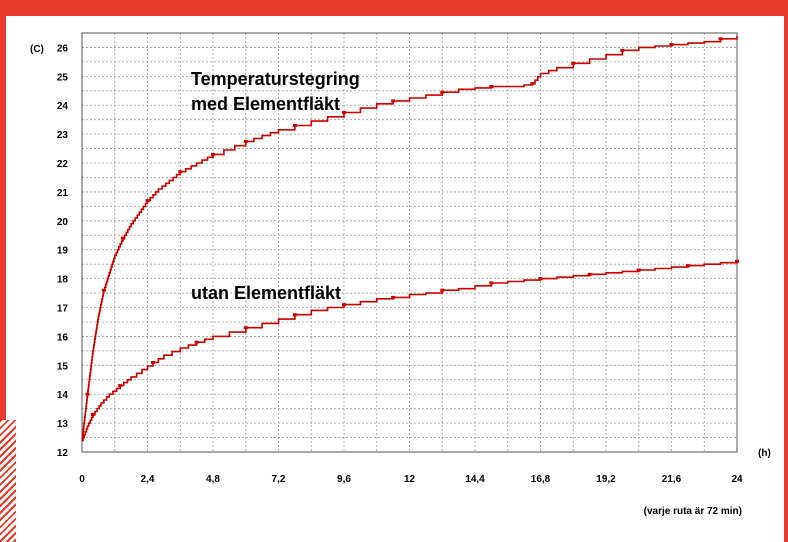  I want to click on left-accent-stripe, so click(3, 279).